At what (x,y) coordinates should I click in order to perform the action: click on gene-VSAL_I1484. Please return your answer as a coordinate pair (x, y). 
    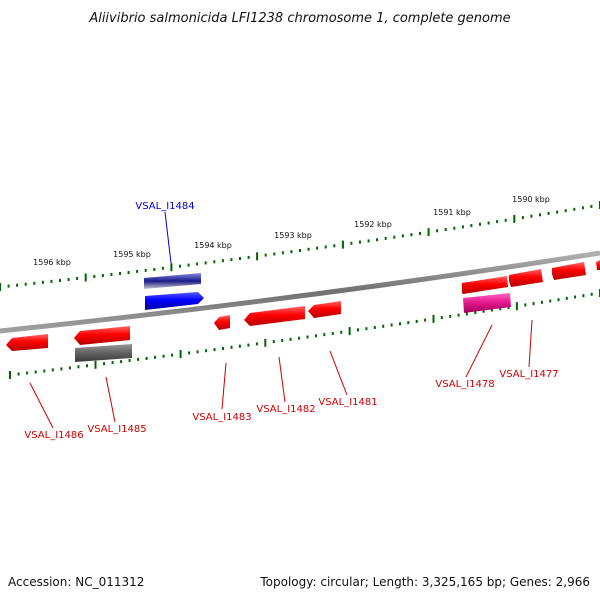
    Looking at the image, I should click on (174, 291).